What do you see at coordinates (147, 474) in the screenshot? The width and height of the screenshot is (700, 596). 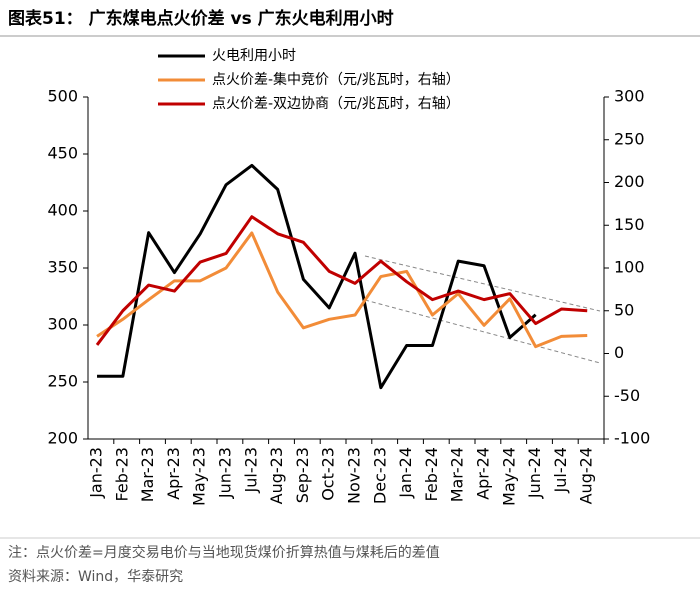 I see `x-tick-label: Mar-23` at bounding box center [147, 474].